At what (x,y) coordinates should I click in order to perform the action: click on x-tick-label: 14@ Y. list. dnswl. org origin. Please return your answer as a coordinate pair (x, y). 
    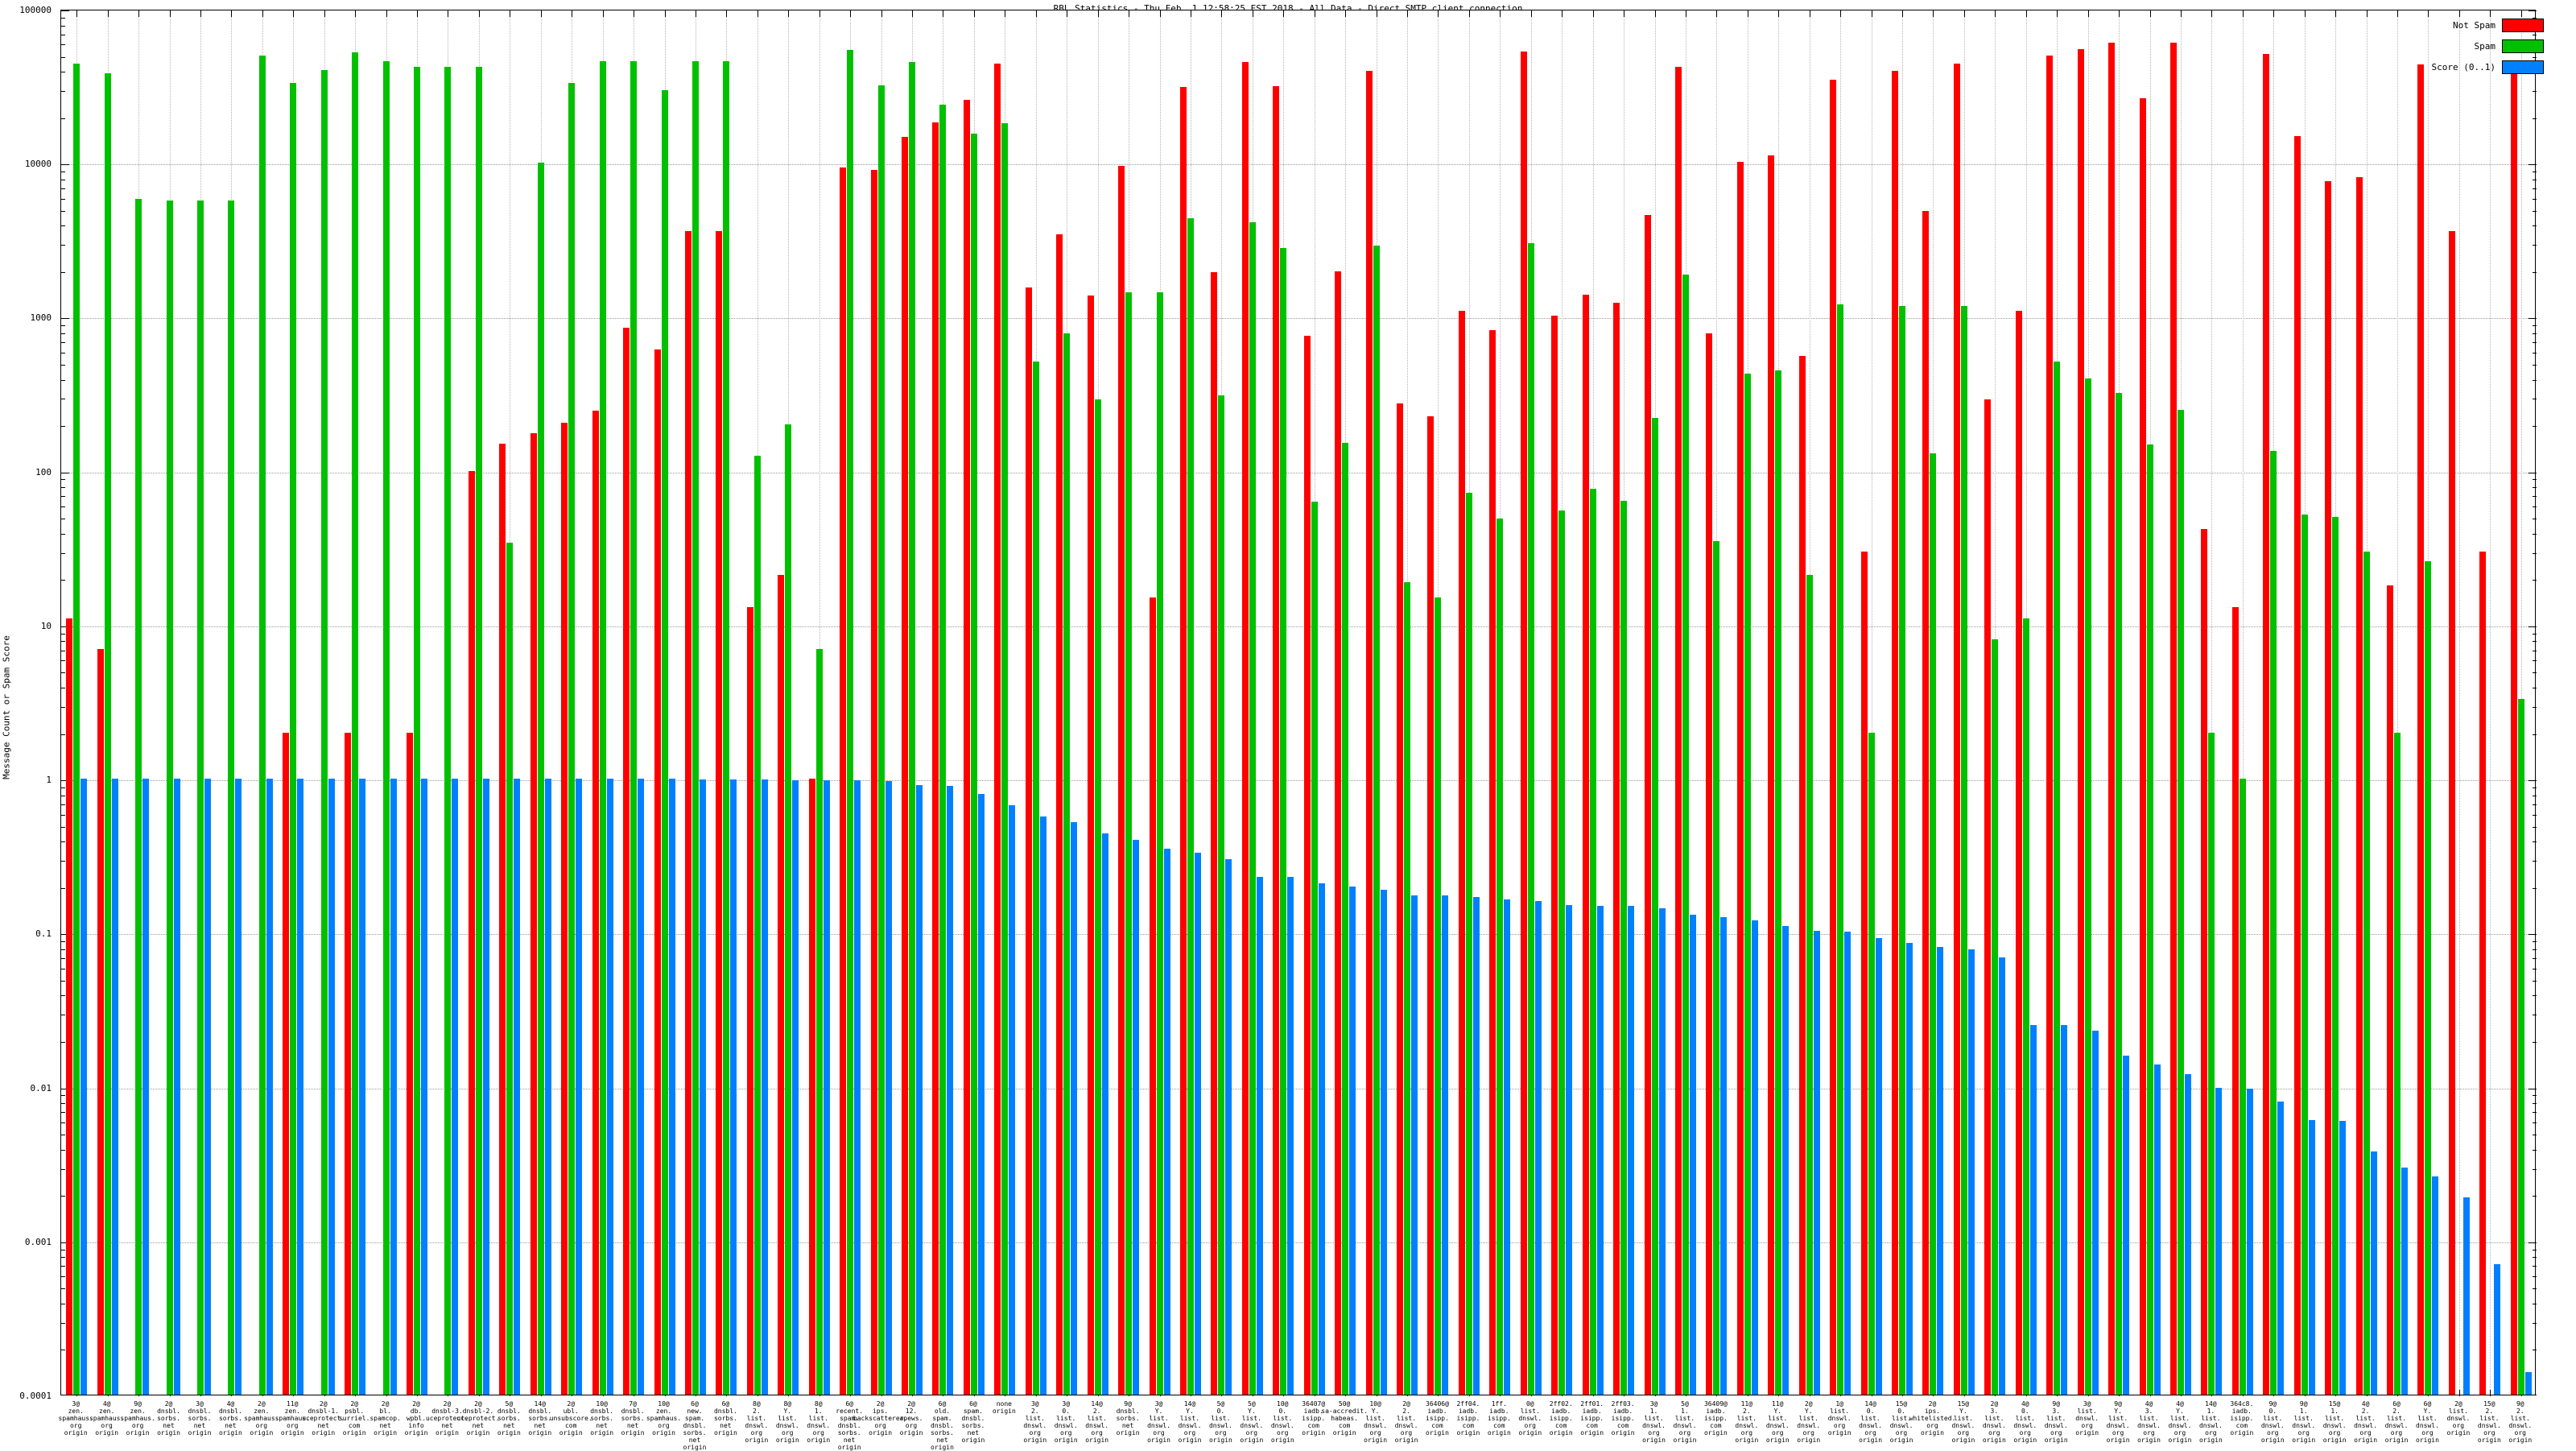
    Looking at the image, I should click on (1190, 1422).